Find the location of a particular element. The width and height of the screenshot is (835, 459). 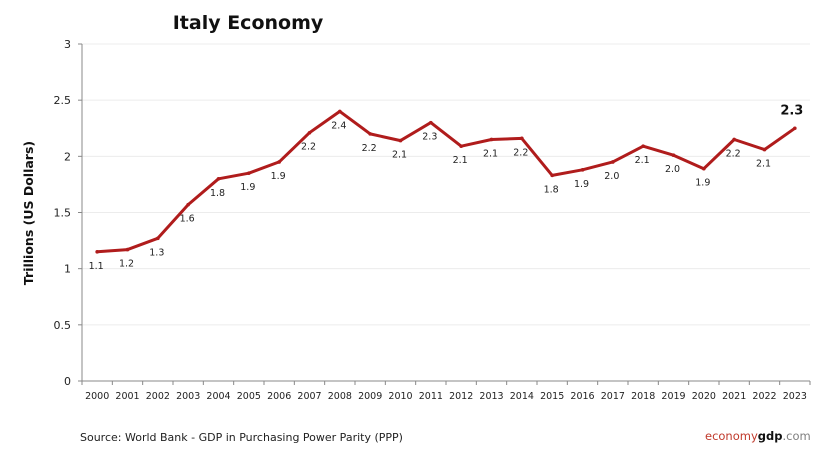

y-tick-label: 2 is located at coordinates (67, 156).